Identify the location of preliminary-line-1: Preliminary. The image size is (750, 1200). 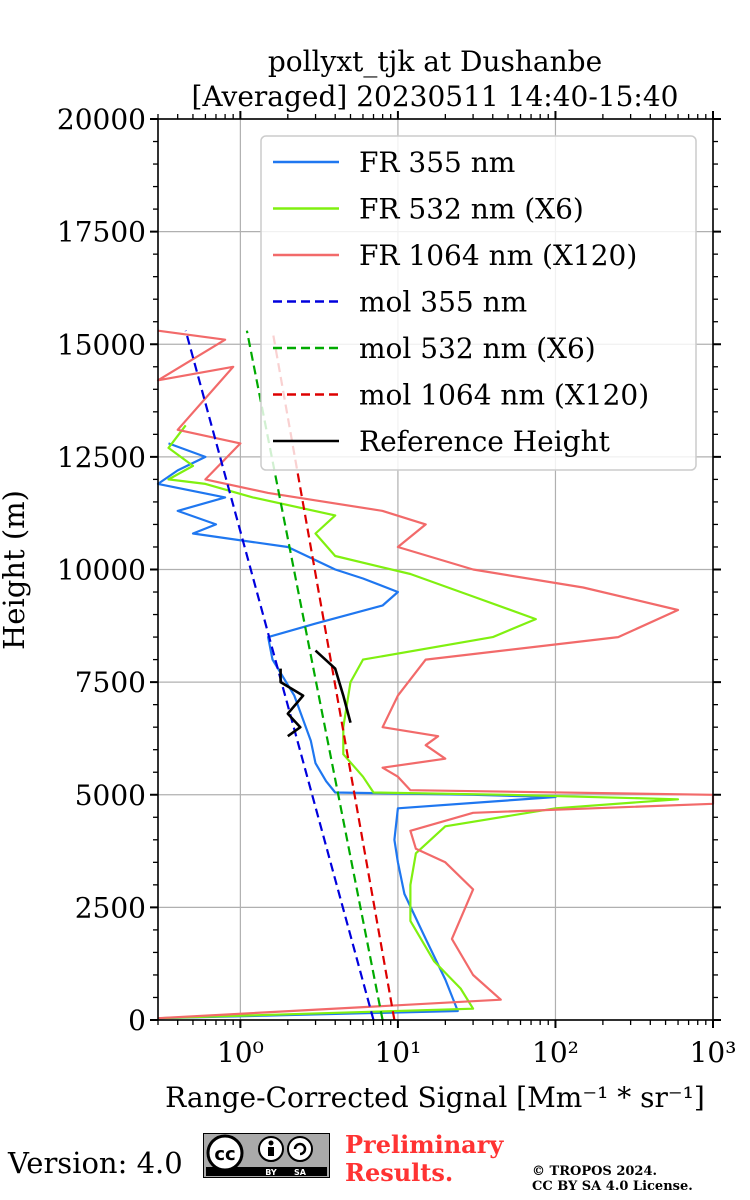
(424, 1144).